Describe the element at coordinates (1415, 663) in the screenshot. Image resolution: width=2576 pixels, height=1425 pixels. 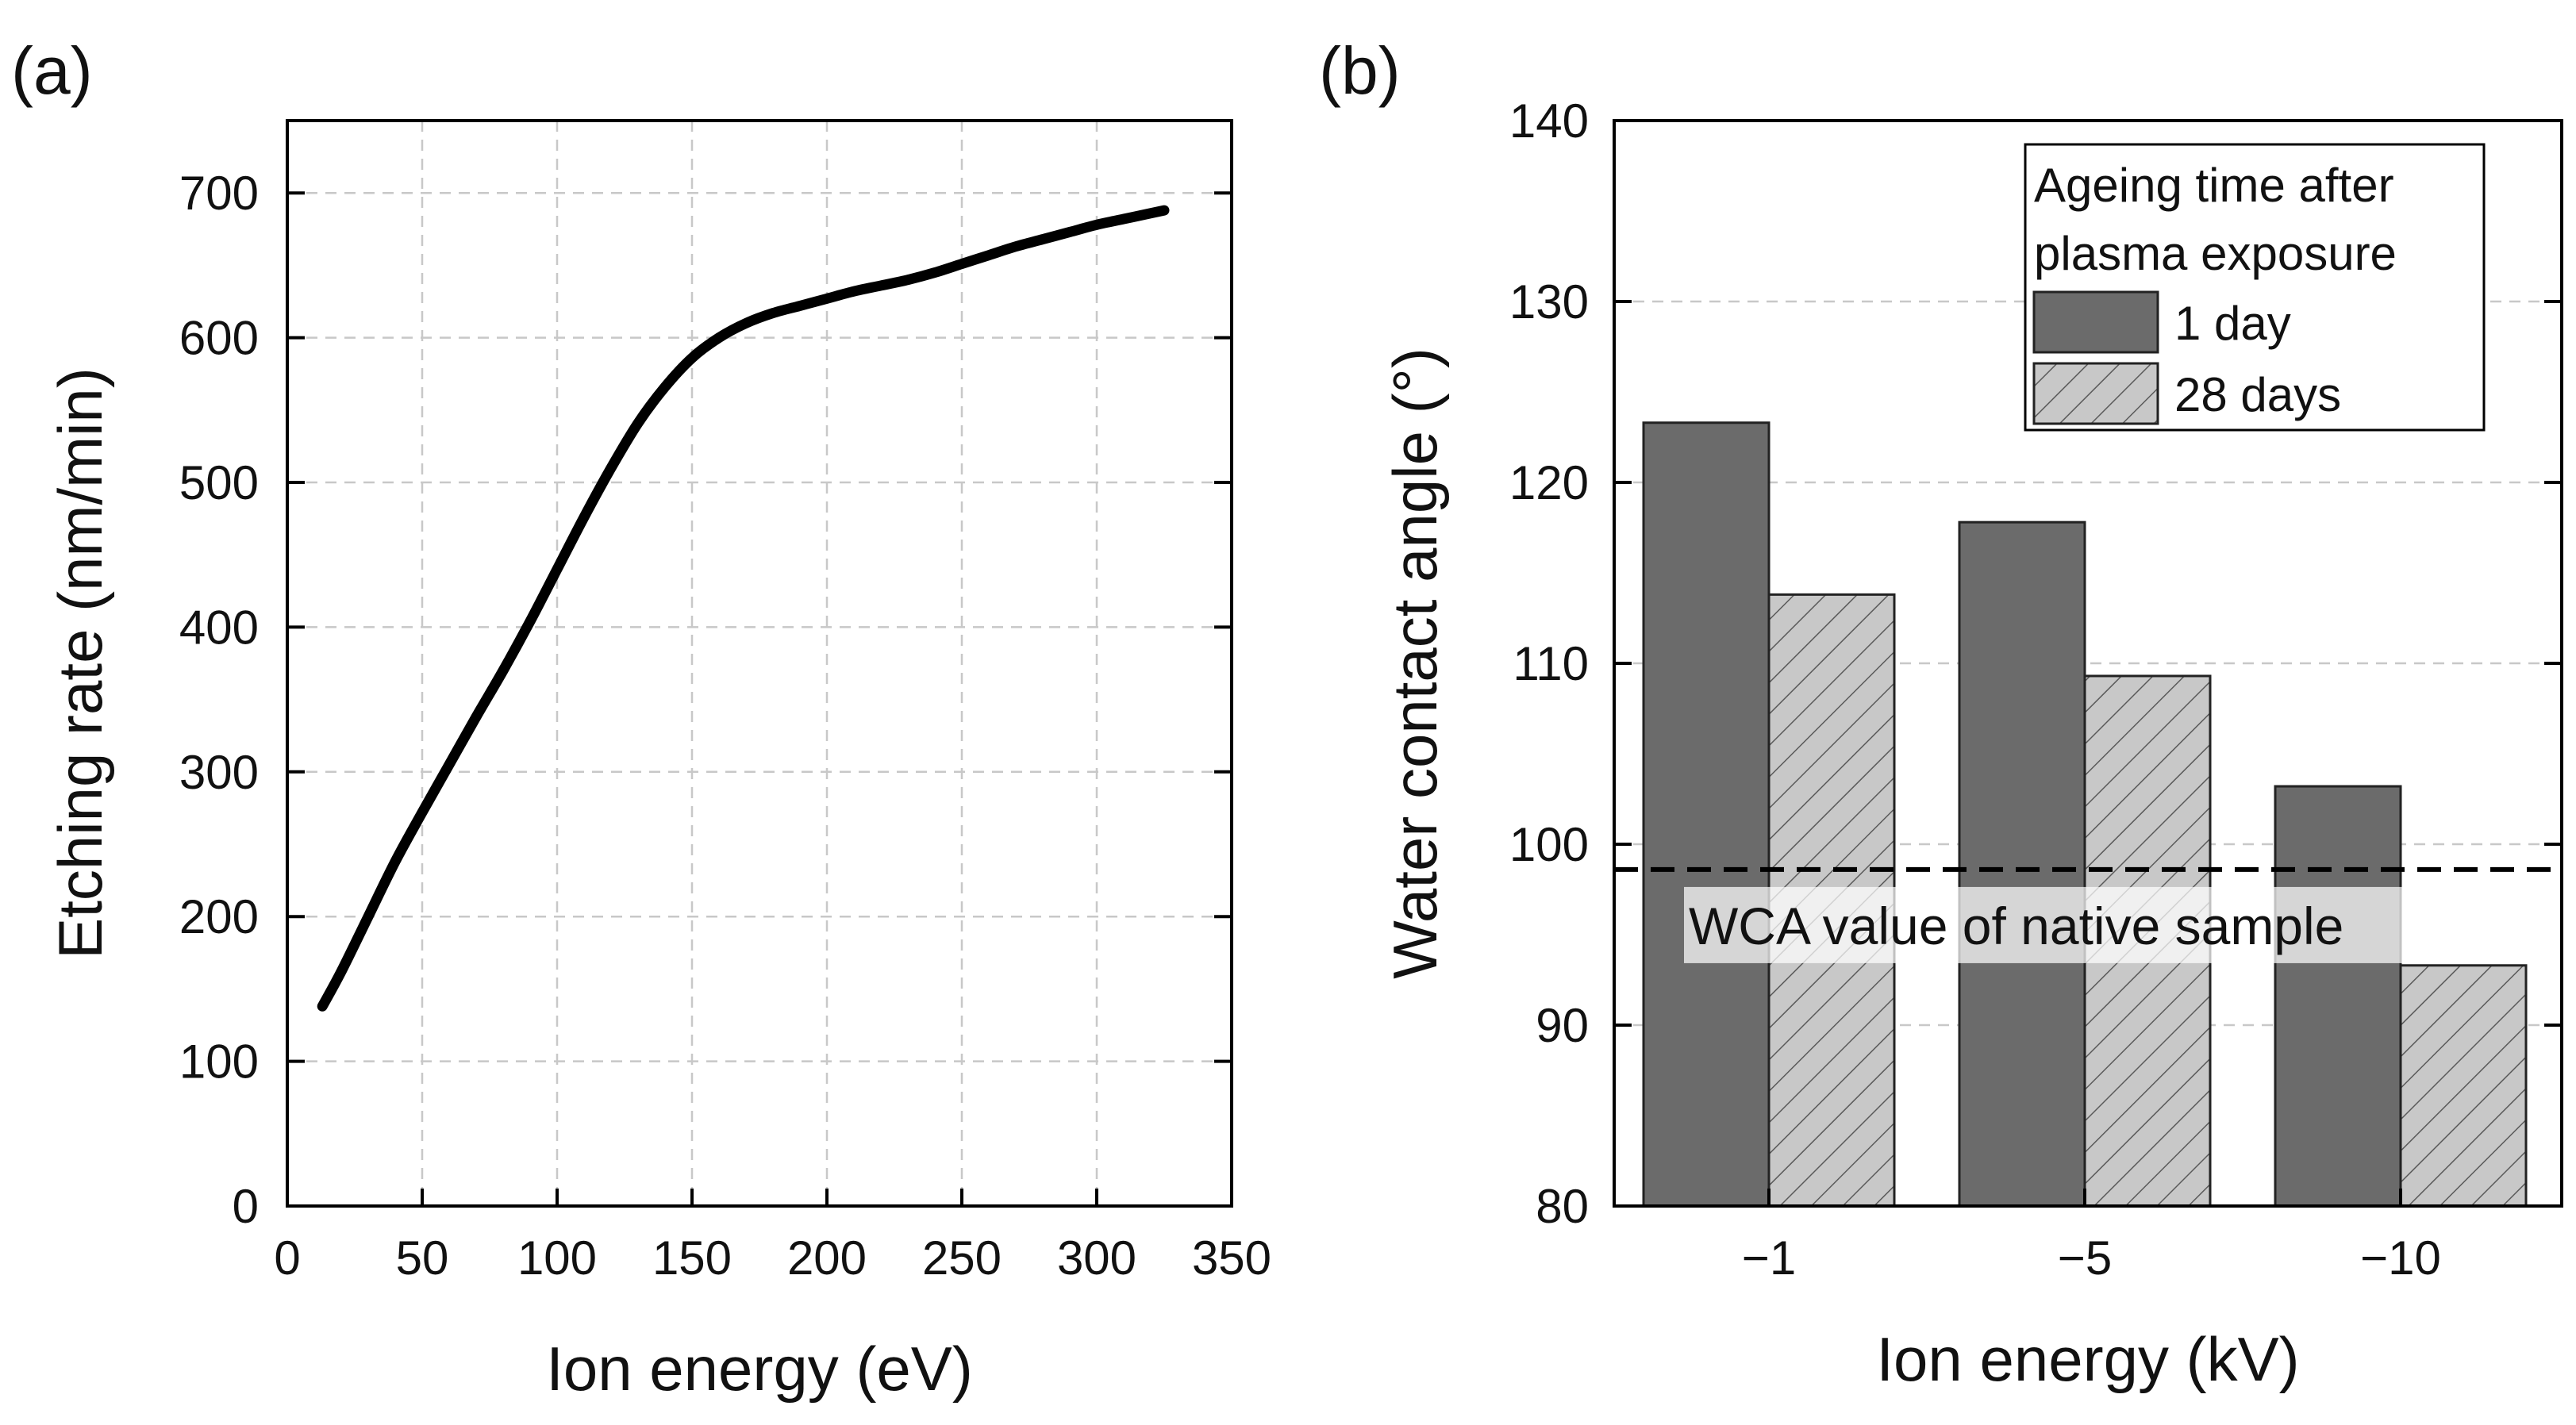
I see `panel-b-y-axis-title: Water contact angle (°)` at that location.